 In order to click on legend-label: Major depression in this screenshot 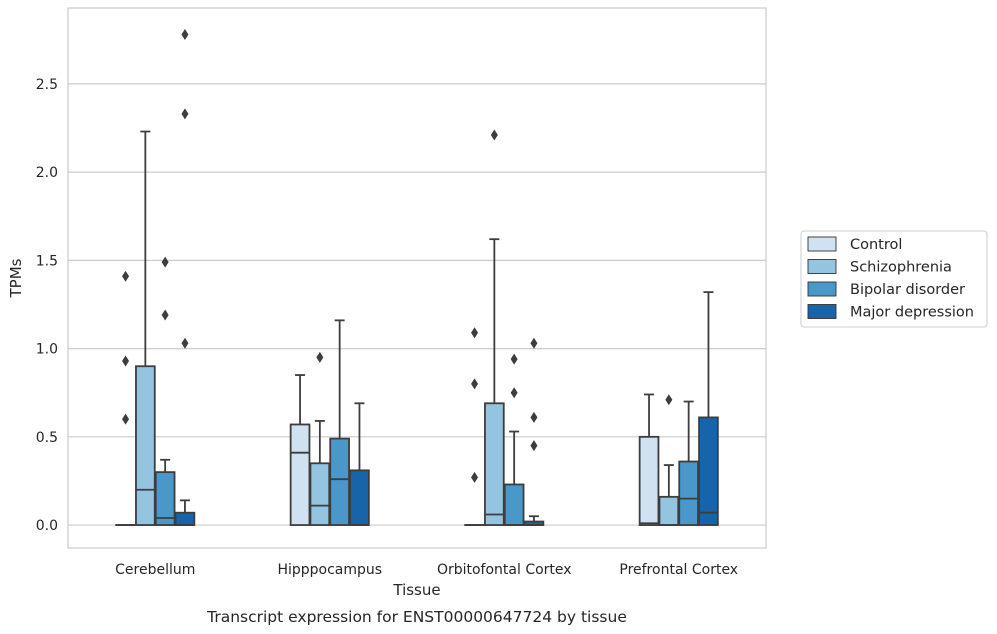, I will do `click(912, 313)`.